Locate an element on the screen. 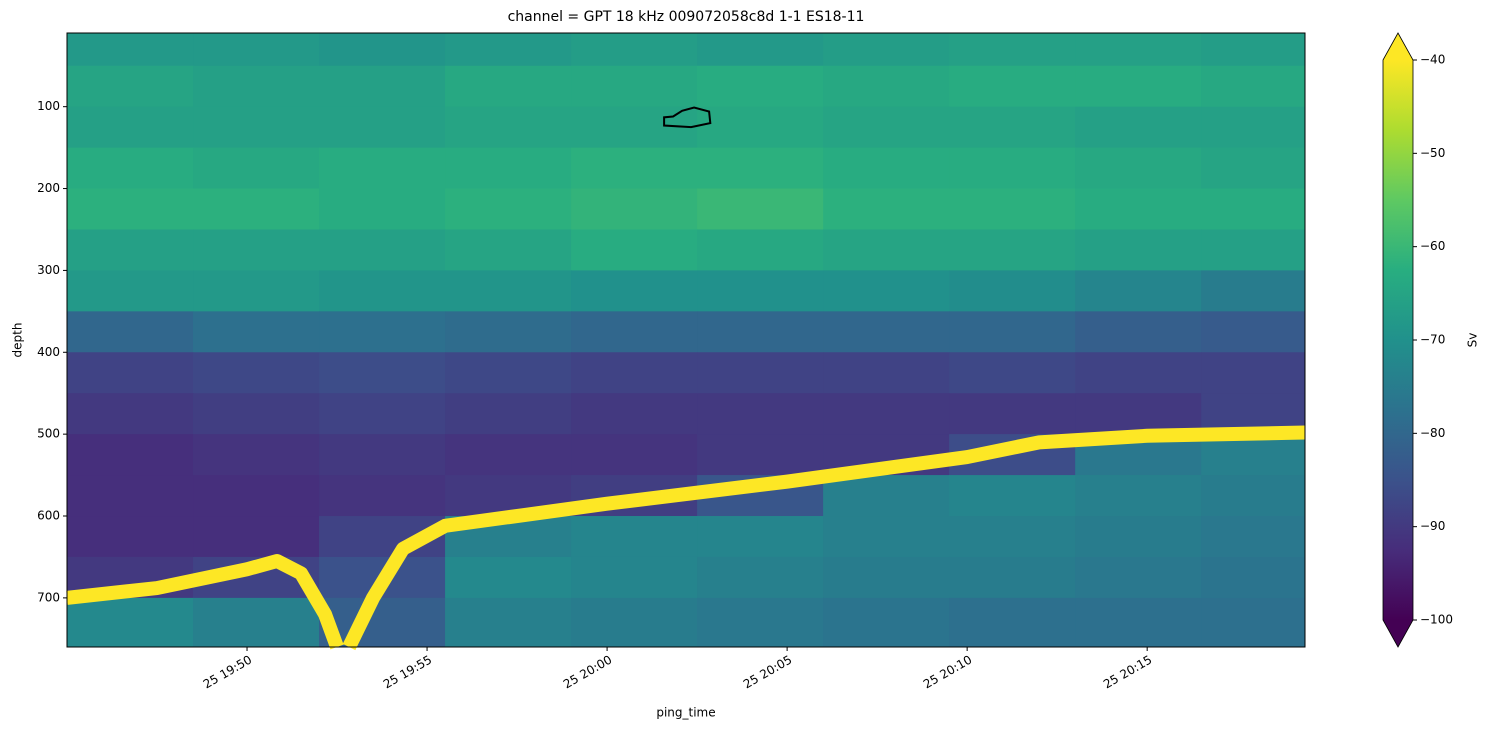 Image resolution: width=1491 pixels, height=730 pixels. y-tick-label: 200 is located at coordinates (48, 188).